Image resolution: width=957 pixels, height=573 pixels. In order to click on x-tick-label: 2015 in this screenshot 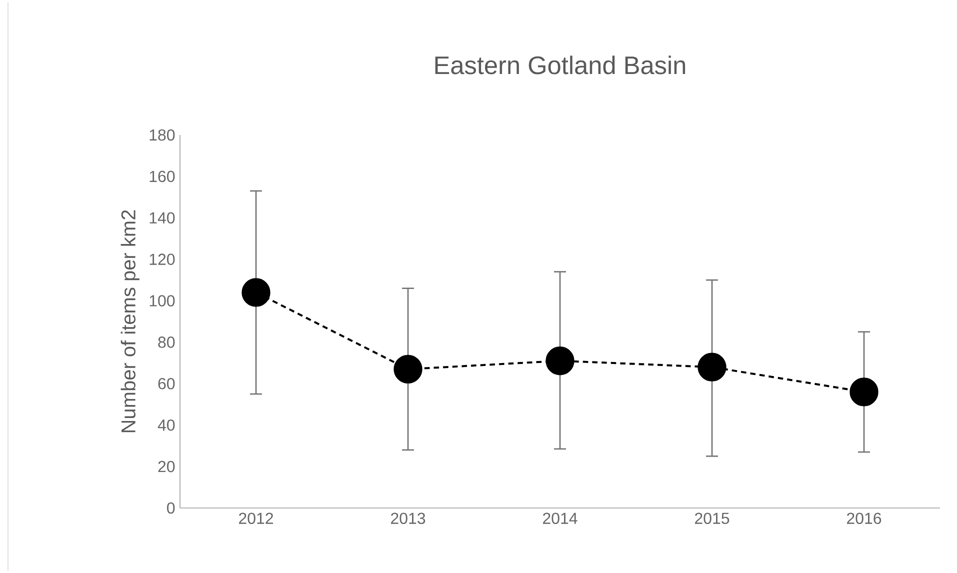, I will do `click(712, 518)`.